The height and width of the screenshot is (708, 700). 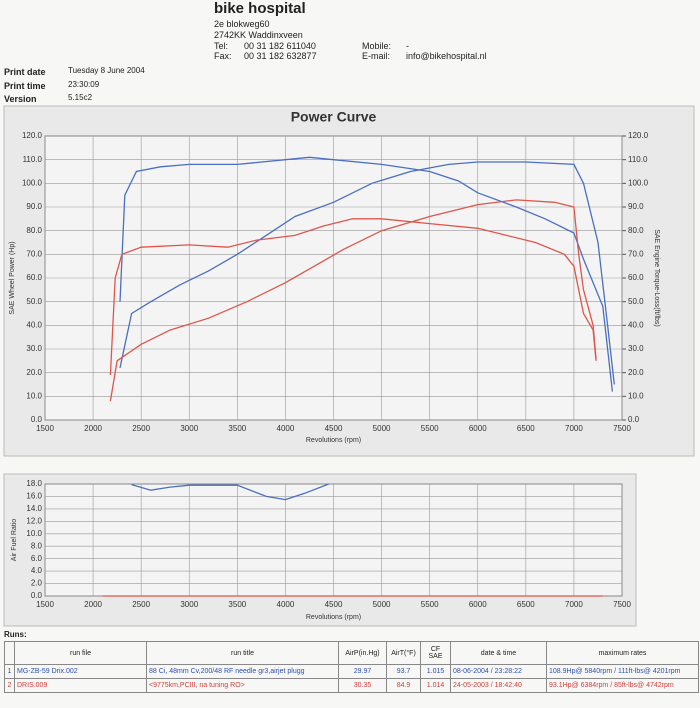 I want to click on contact-value: info@bikehospital.nl, so click(x=446, y=56).